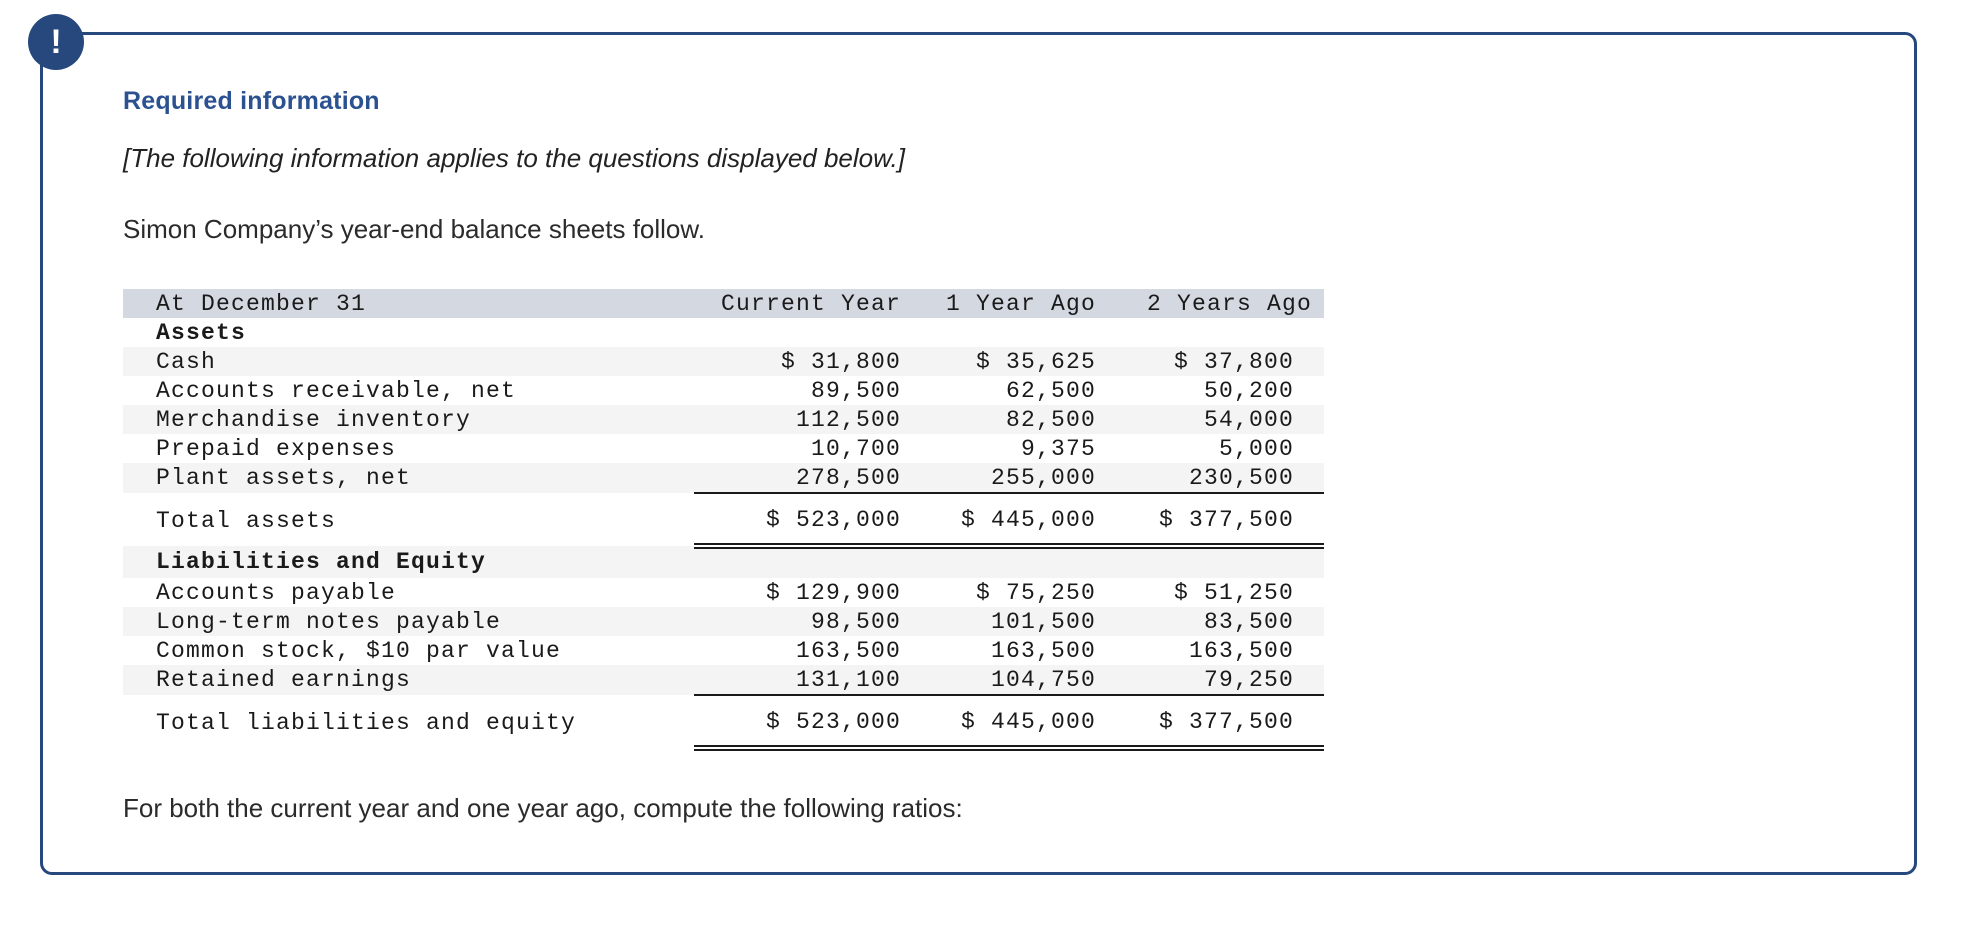 The image size is (1965, 925). I want to click on row-label: Long-term notes payable, so click(329, 621).